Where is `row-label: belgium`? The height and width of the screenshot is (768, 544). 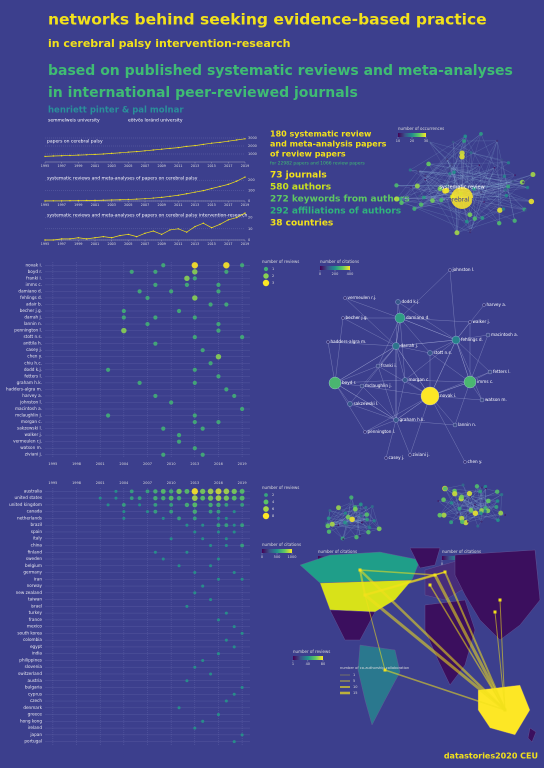
row-label: belgium is located at coordinates (33, 565).